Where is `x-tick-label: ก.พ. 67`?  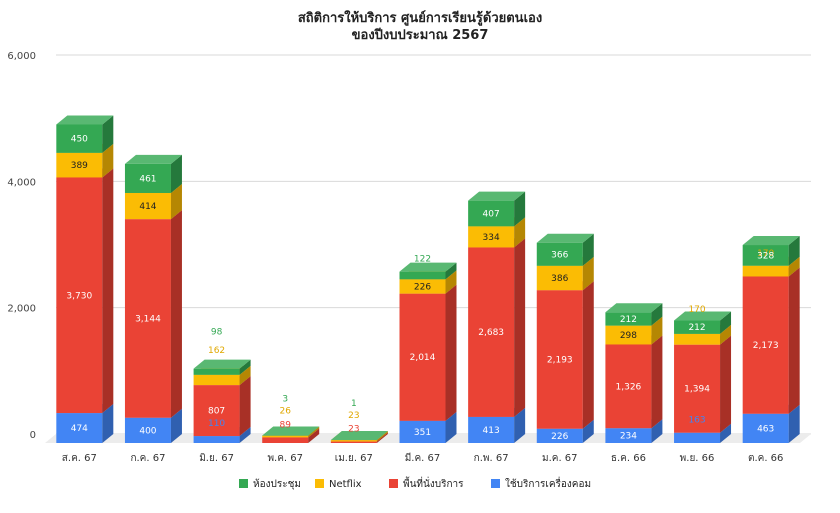
x-tick-label: ก.พ. 67 is located at coordinates (491, 458).